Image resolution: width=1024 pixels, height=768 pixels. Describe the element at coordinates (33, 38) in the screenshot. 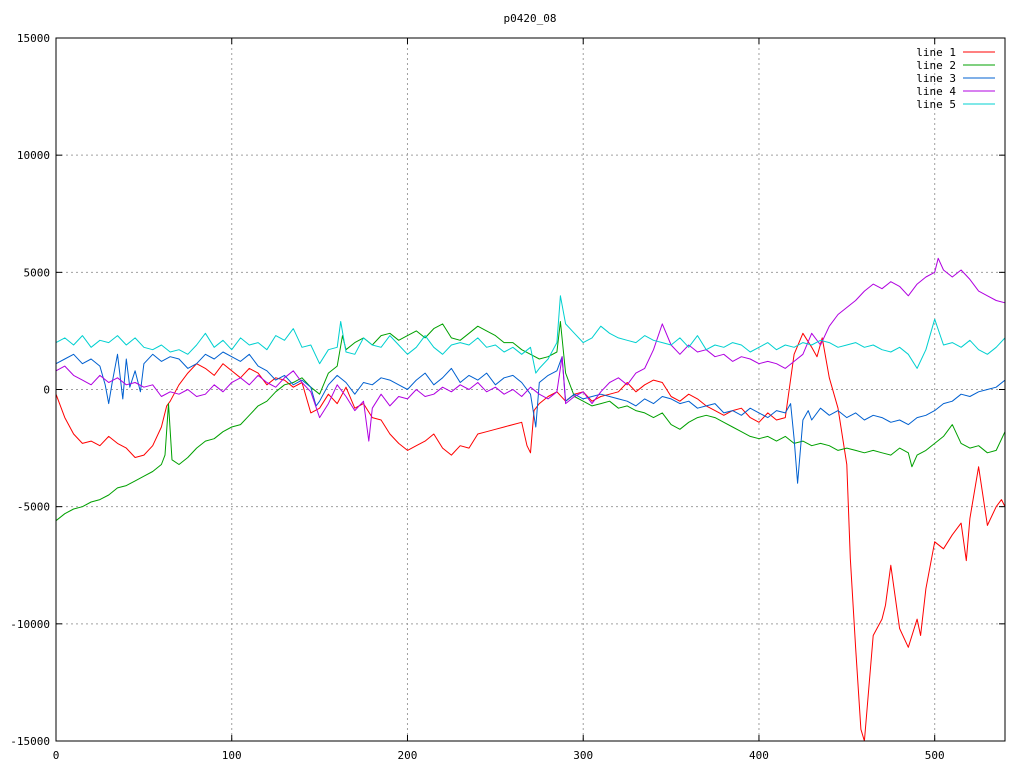

I see `y-tick-label: 15000` at that location.